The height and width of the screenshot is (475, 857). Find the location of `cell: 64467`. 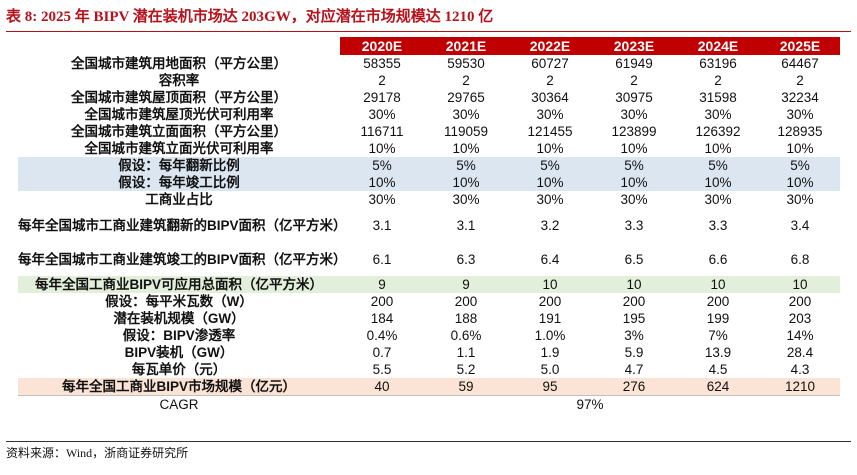

cell: 64467 is located at coordinates (800, 63).